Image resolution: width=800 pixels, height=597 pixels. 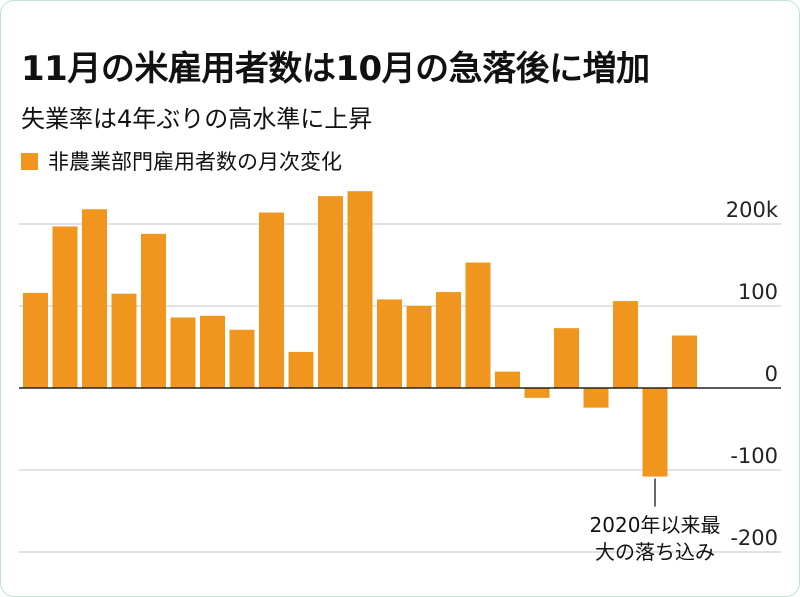 What do you see at coordinates (754, 538) in the screenshot?
I see `y-tick-label: -200` at bounding box center [754, 538].